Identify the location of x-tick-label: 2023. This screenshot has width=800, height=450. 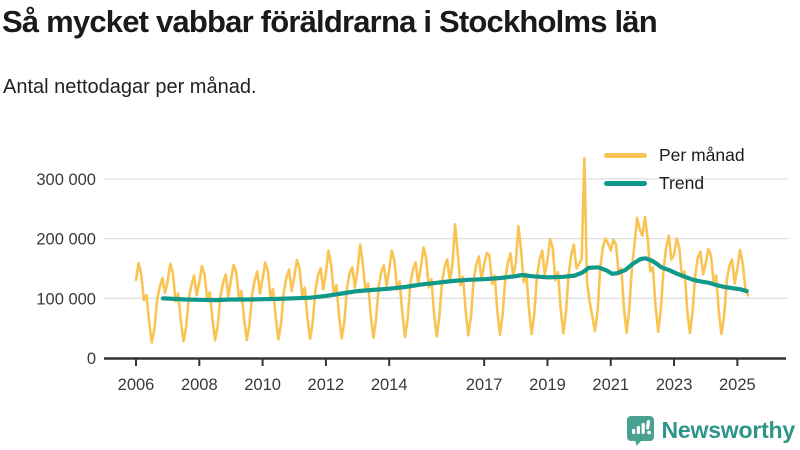
(674, 385).